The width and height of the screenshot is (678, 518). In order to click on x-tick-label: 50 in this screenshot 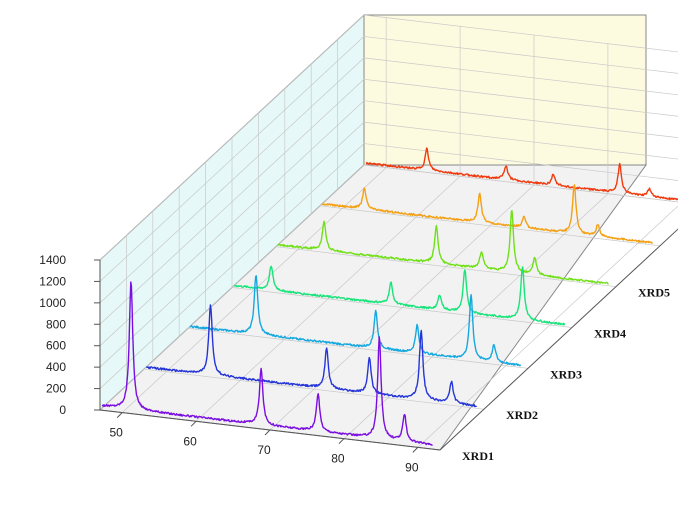, I will do `click(116, 433)`.